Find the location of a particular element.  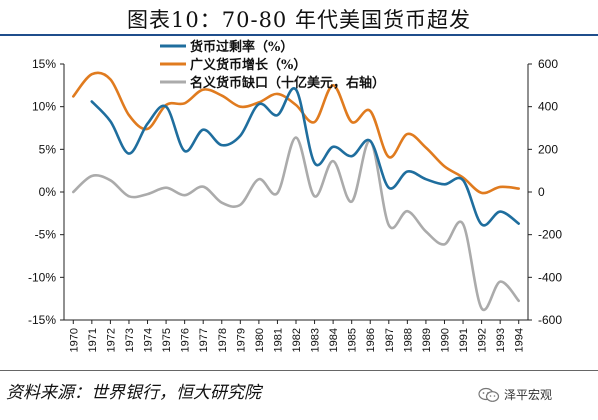

right-tick-label: -200 is located at coordinates (550, 235).